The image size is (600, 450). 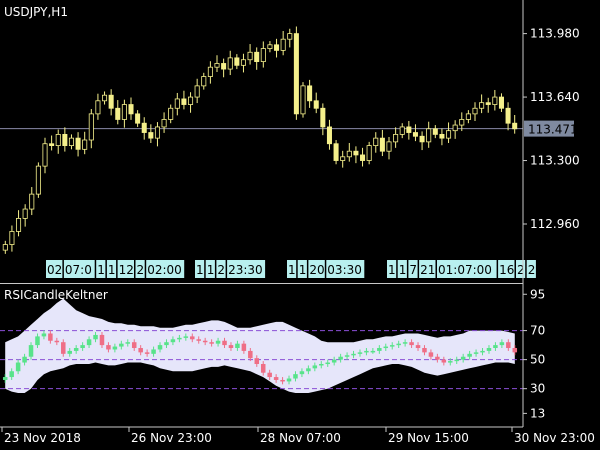 What do you see at coordinates (36, 12) in the screenshot?
I see `symbol-title: USDJPY,H1` at bounding box center [36, 12].